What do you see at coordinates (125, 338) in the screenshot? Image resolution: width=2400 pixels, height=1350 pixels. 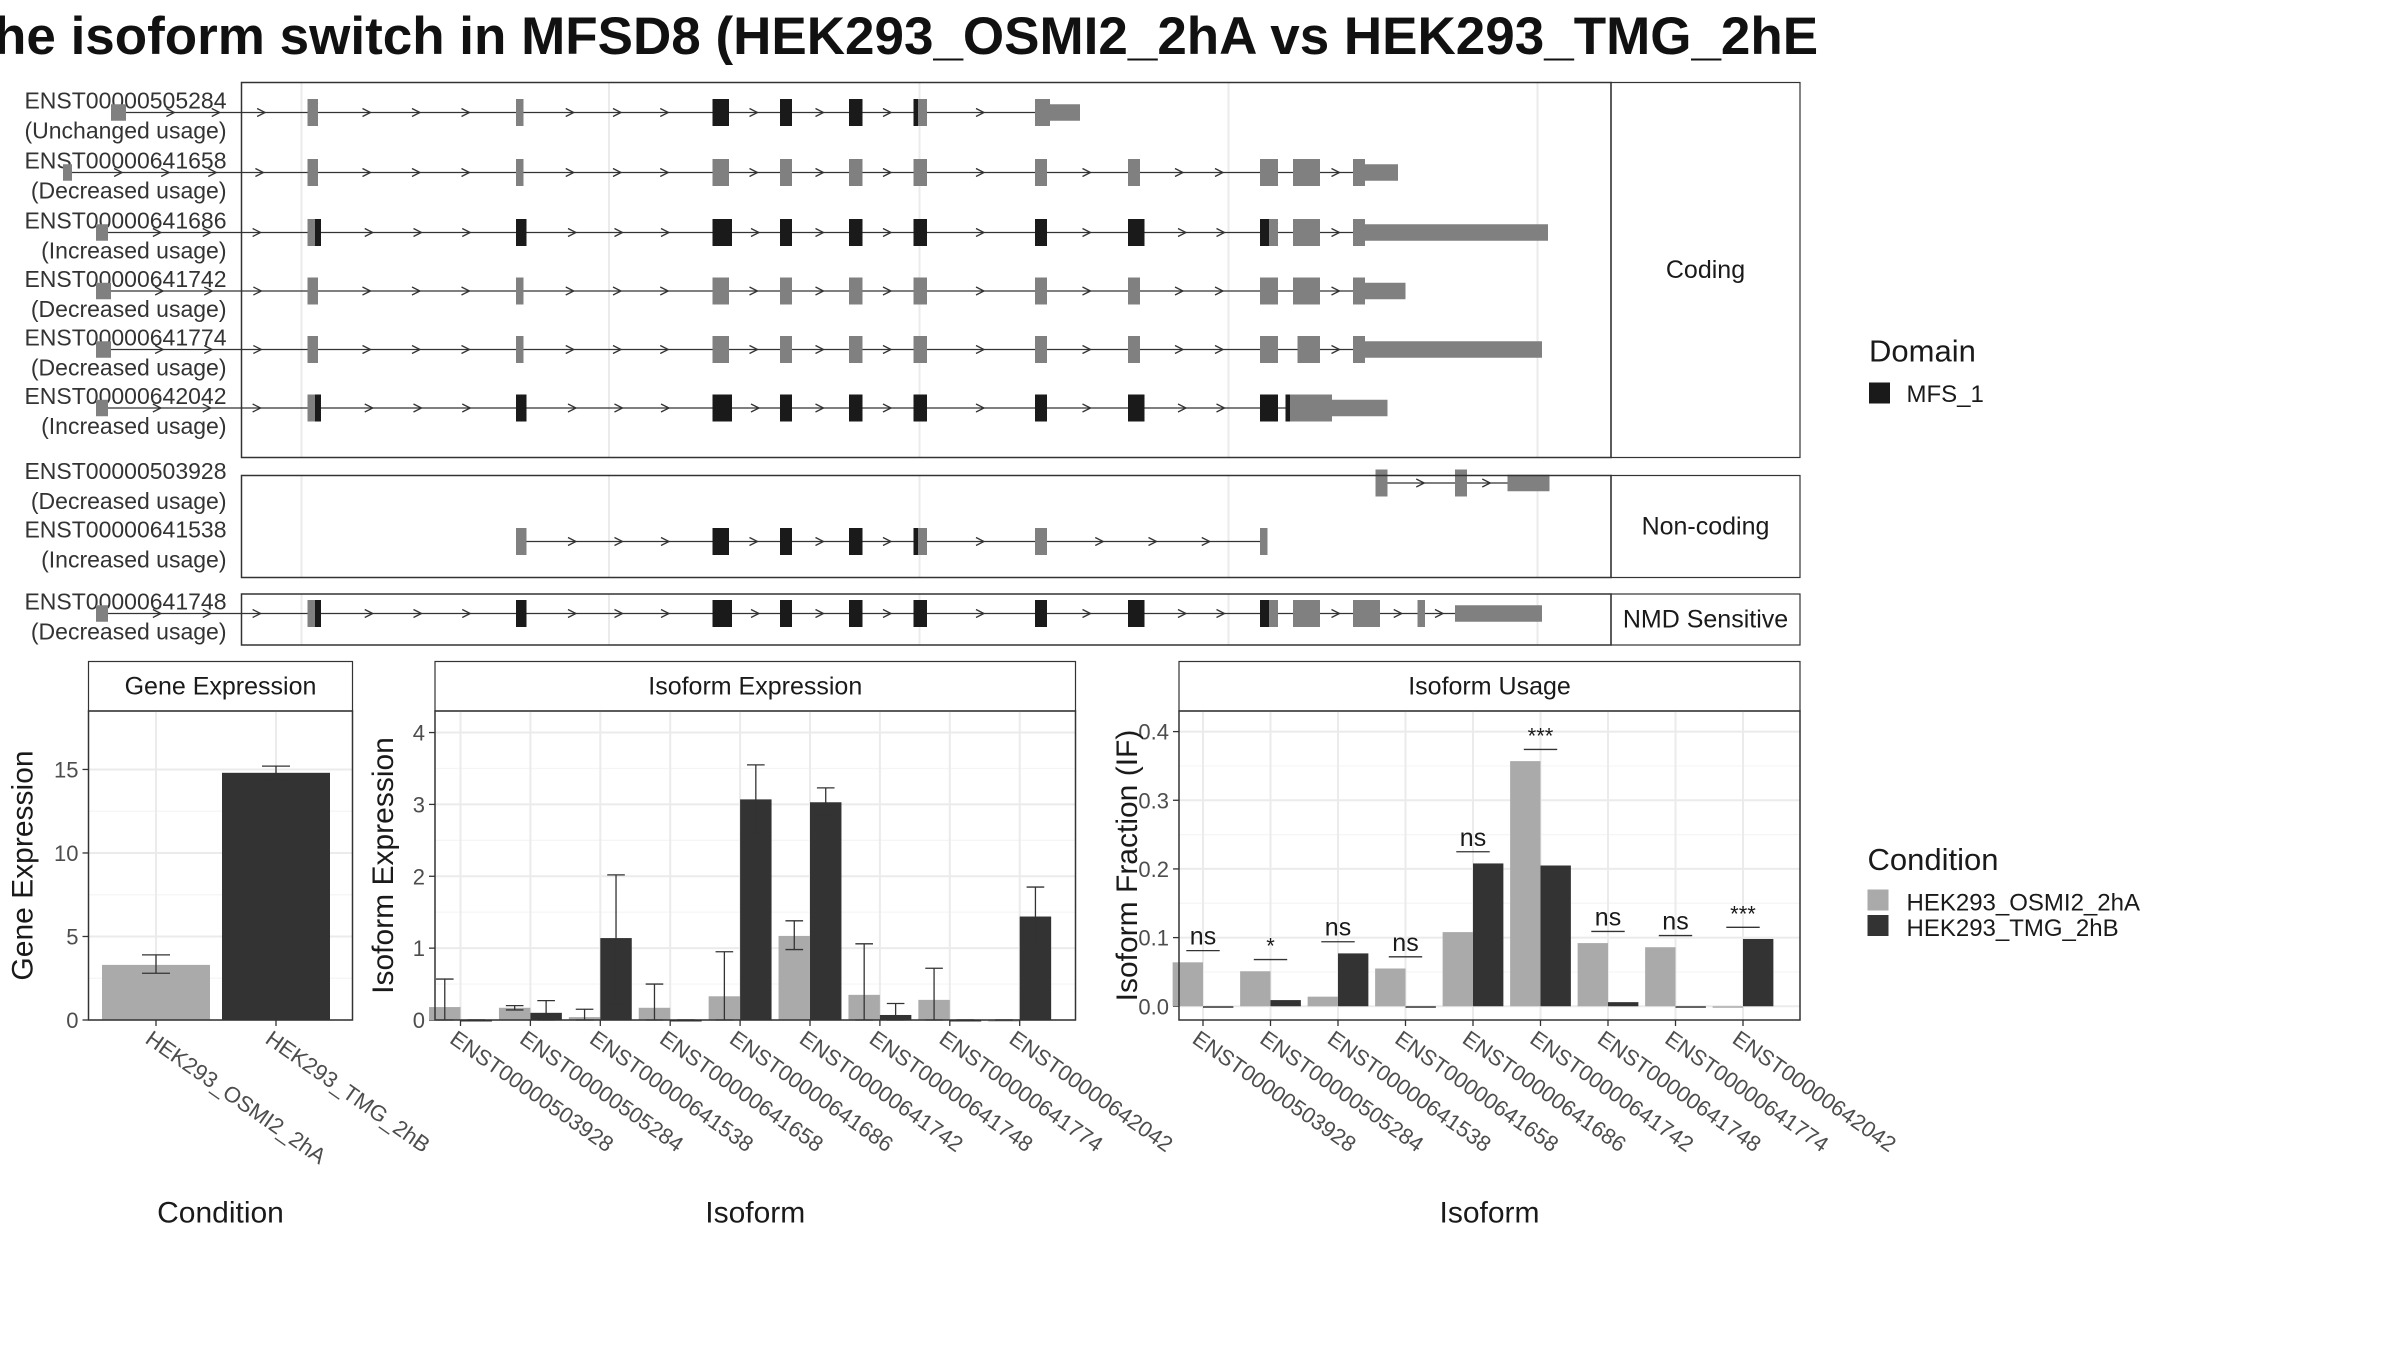 I see `transcript-id: ENST00000641774` at bounding box center [125, 338].